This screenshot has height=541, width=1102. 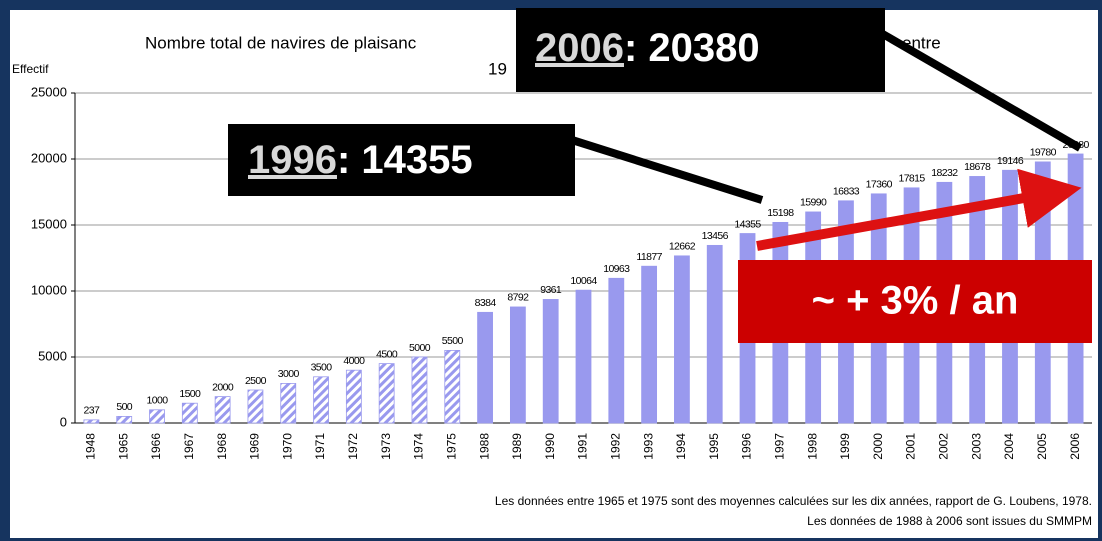 What do you see at coordinates (518, 298) in the screenshot?
I see `data-label: 8792` at bounding box center [518, 298].